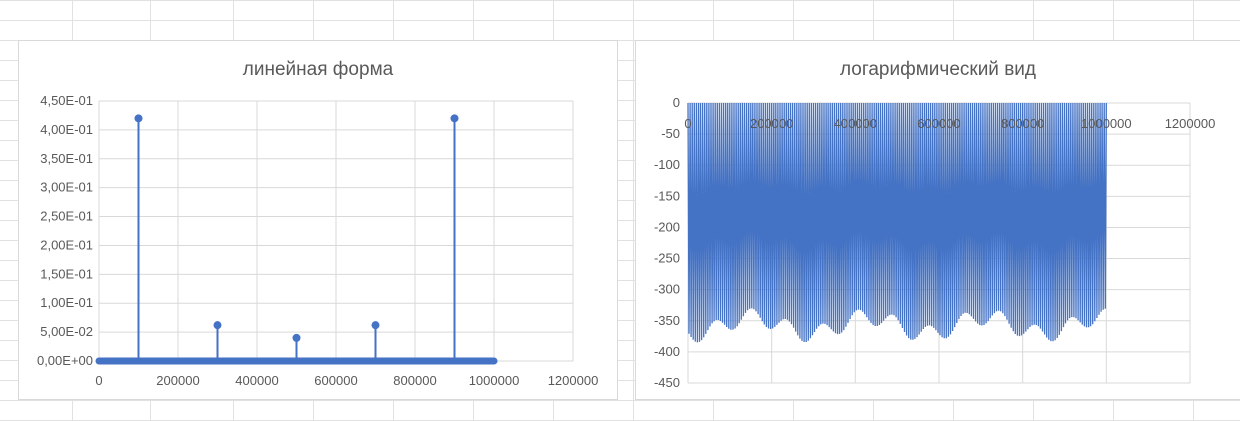 This screenshot has height=421, width=1240. What do you see at coordinates (667, 351) in the screenshot?
I see `y-tick-label: -400` at bounding box center [667, 351].